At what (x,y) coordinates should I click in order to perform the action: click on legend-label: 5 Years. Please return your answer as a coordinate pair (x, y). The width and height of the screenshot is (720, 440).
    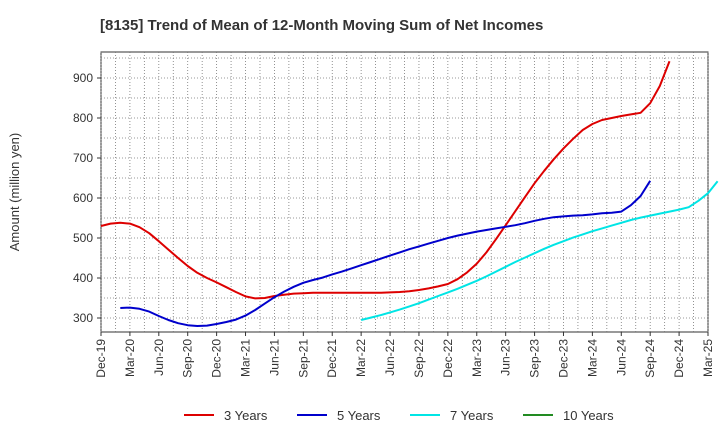
    Looking at the image, I should click on (359, 415).